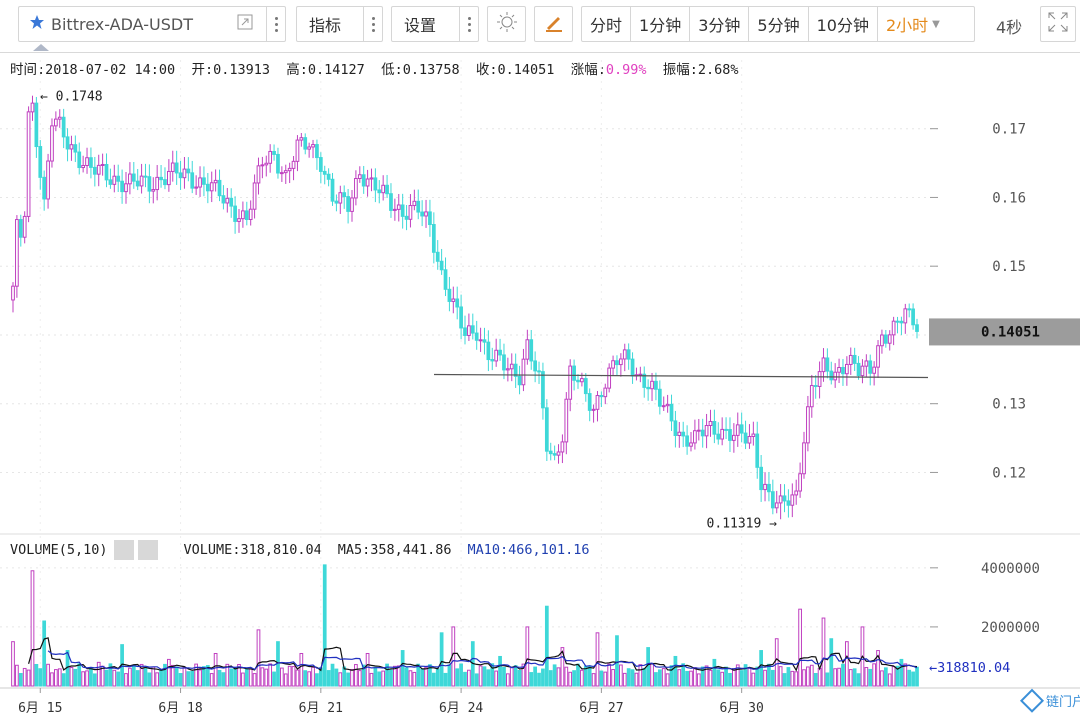 The image size is (1080, 719). I want to click on high-label: 高:, so click(297, 70).